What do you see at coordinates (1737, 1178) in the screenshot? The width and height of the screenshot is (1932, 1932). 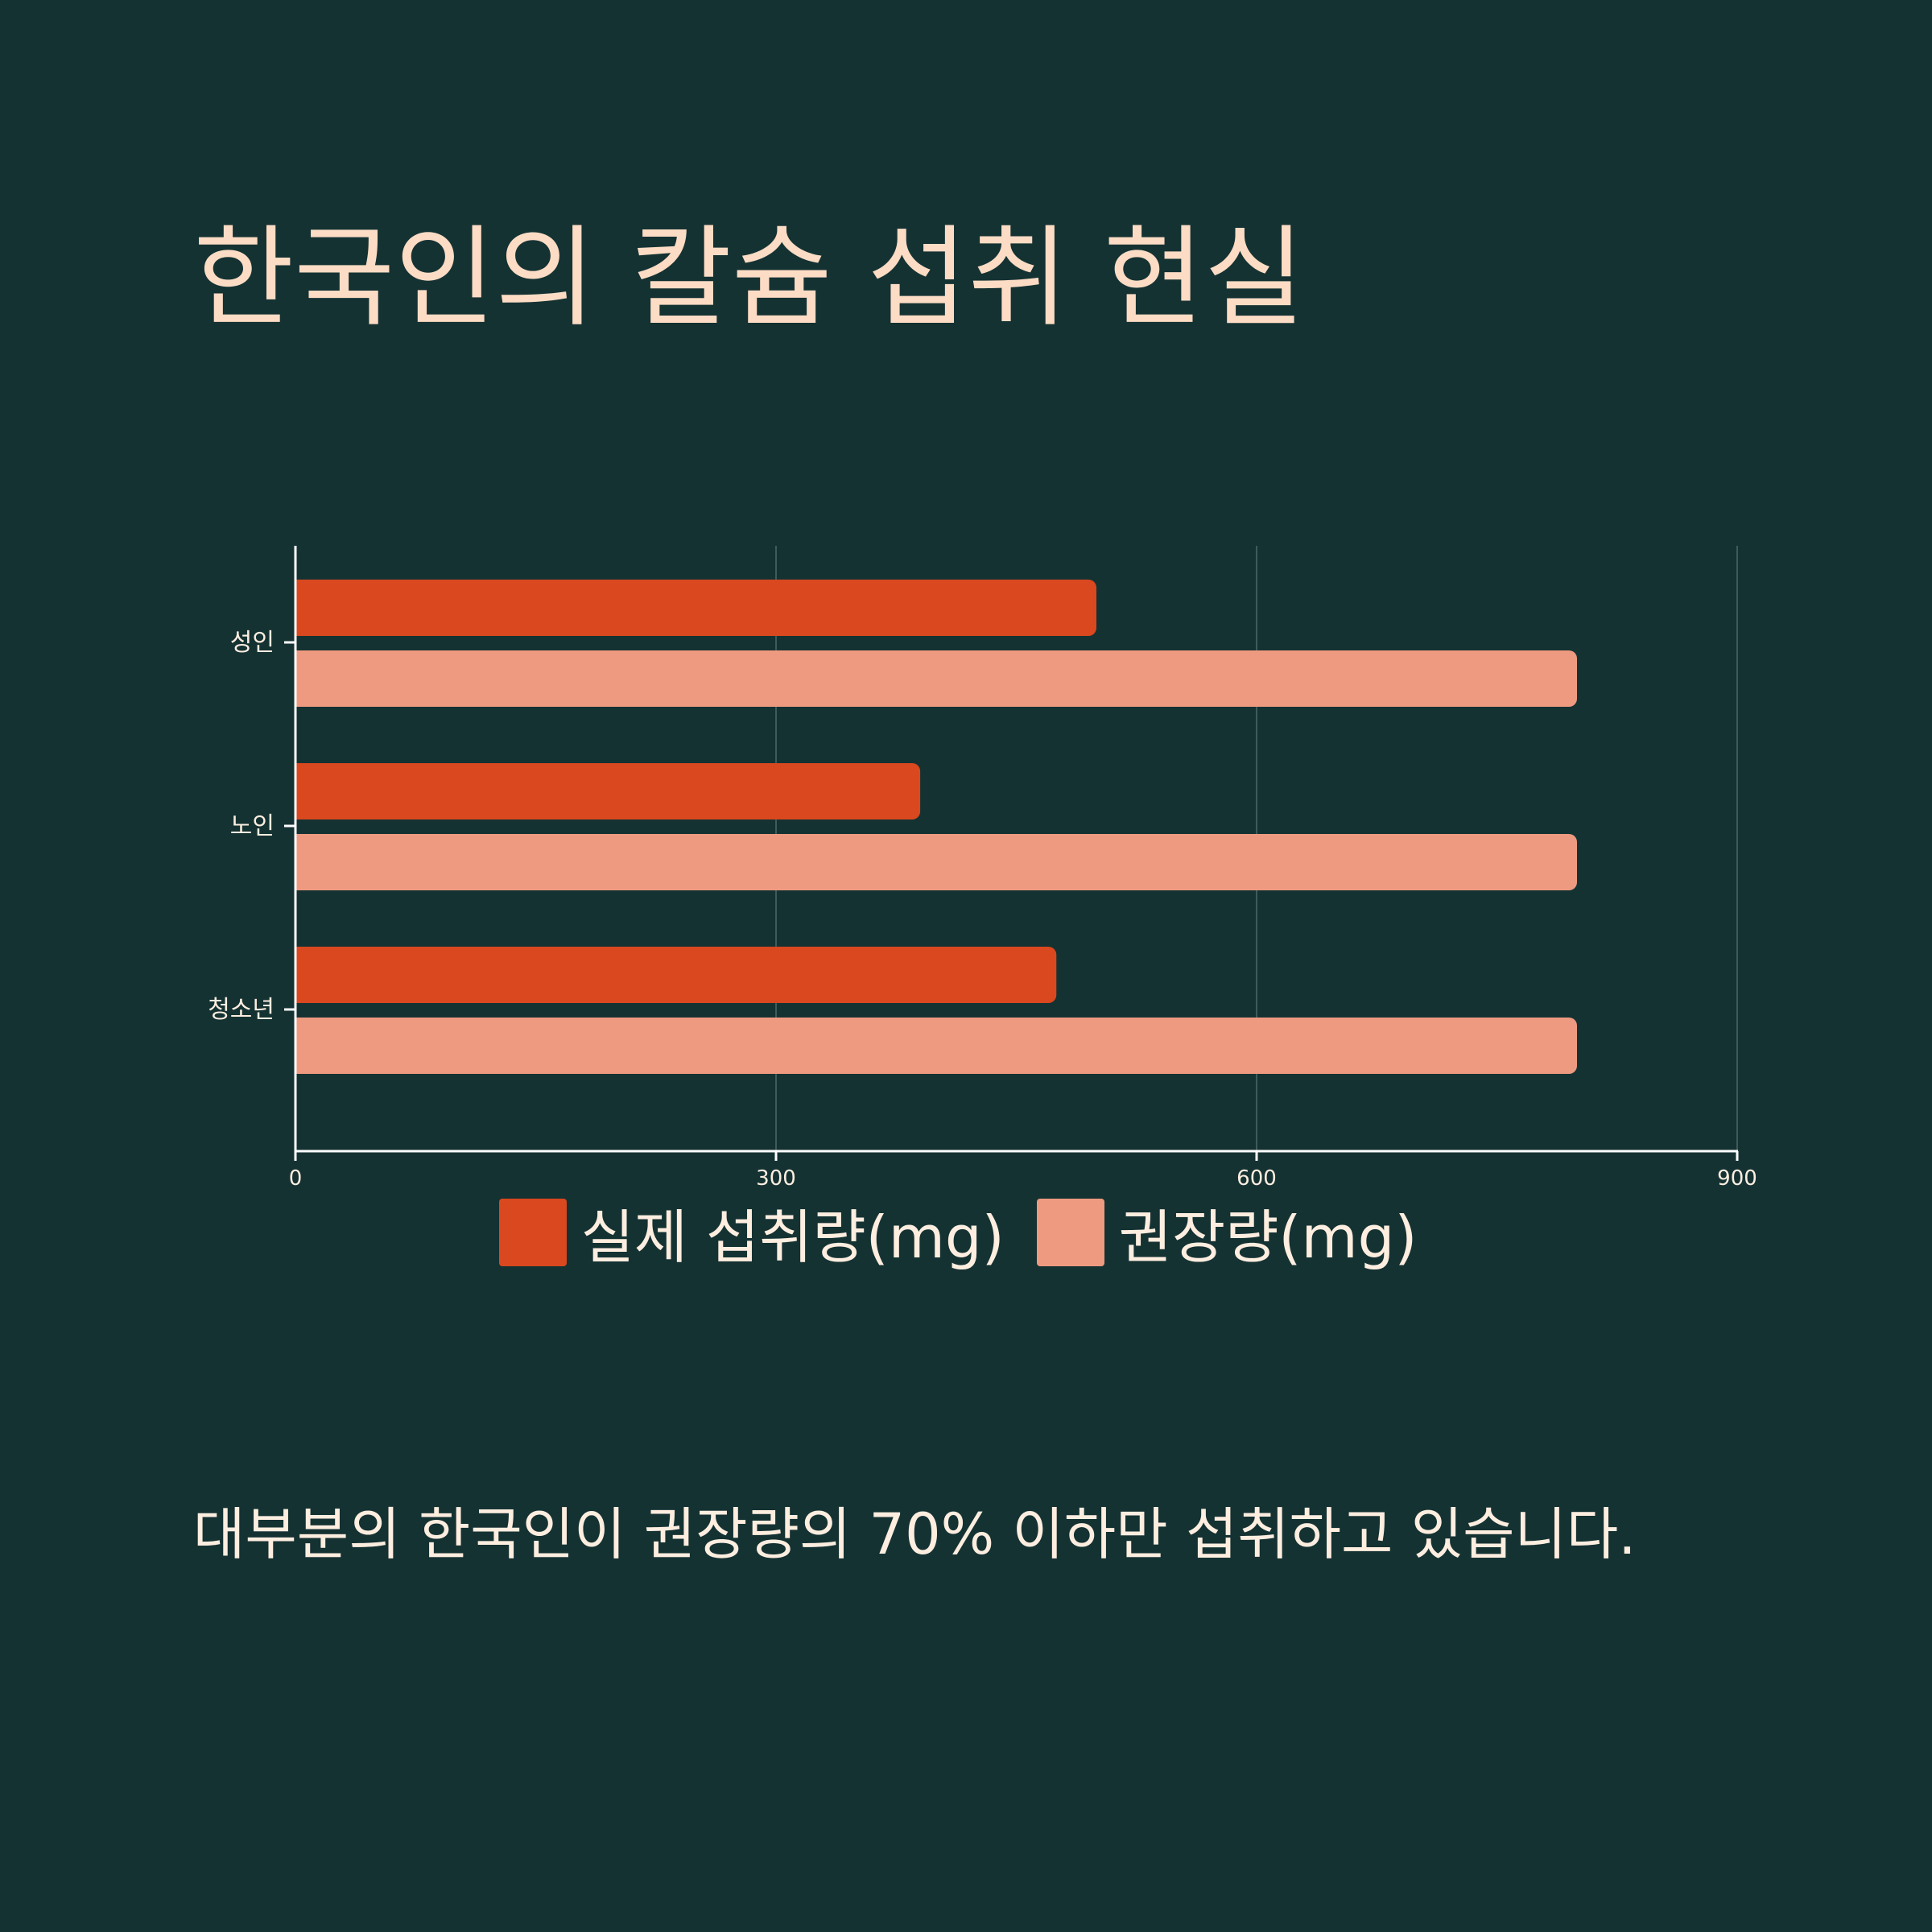 I see `x-tick-label-900: 900` at bounding box center [1737, 1178].